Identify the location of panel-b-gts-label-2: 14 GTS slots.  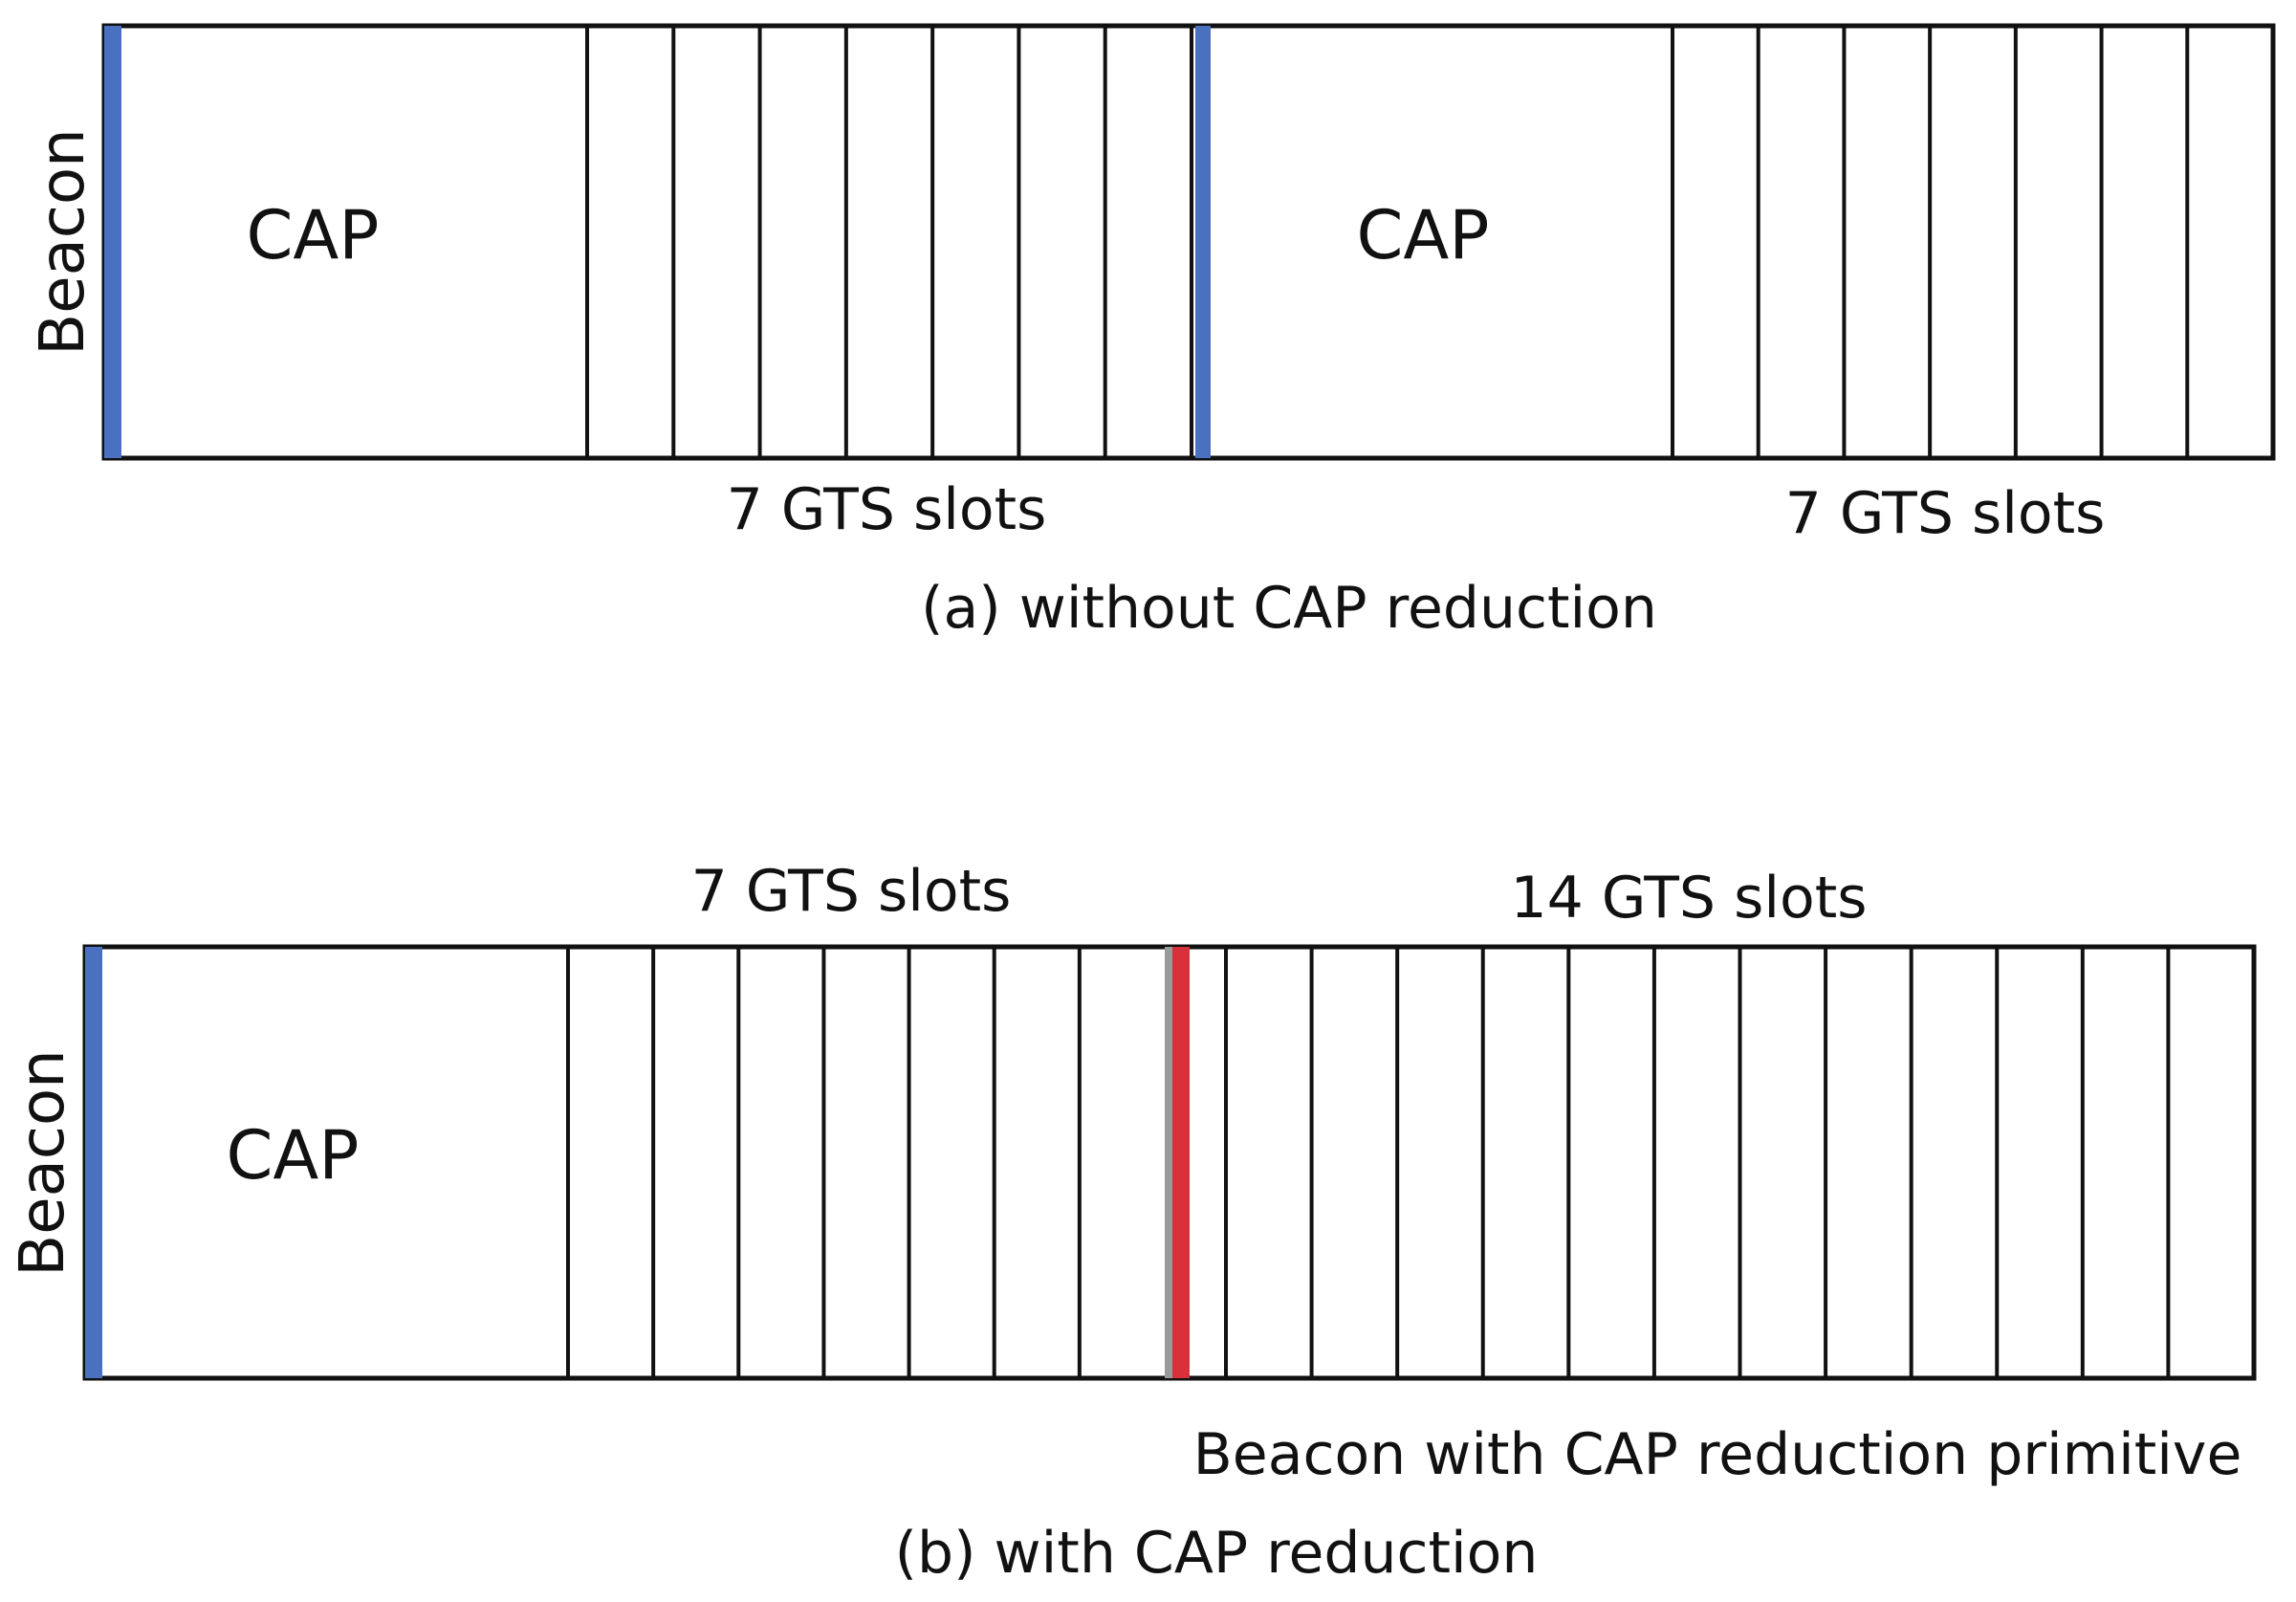
(1688, 898).